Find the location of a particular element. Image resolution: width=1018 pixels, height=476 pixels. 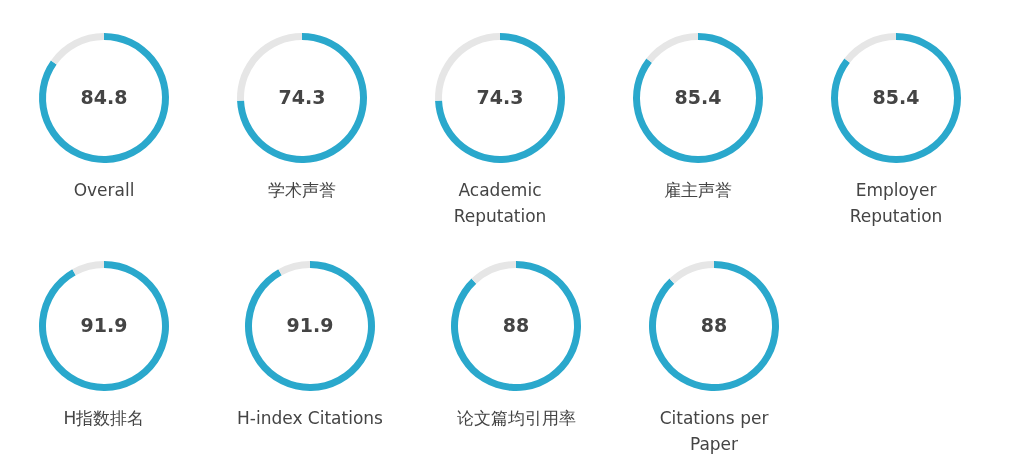

text: 雇主声誉 is located at coordinates (698, 190).